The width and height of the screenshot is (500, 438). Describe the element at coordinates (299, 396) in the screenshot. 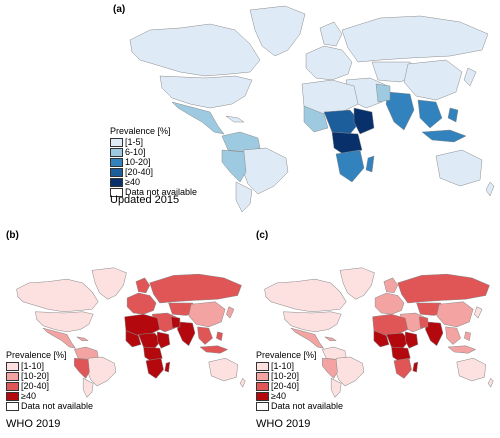

I see `legend-item-c-4: ≥40` at that location.